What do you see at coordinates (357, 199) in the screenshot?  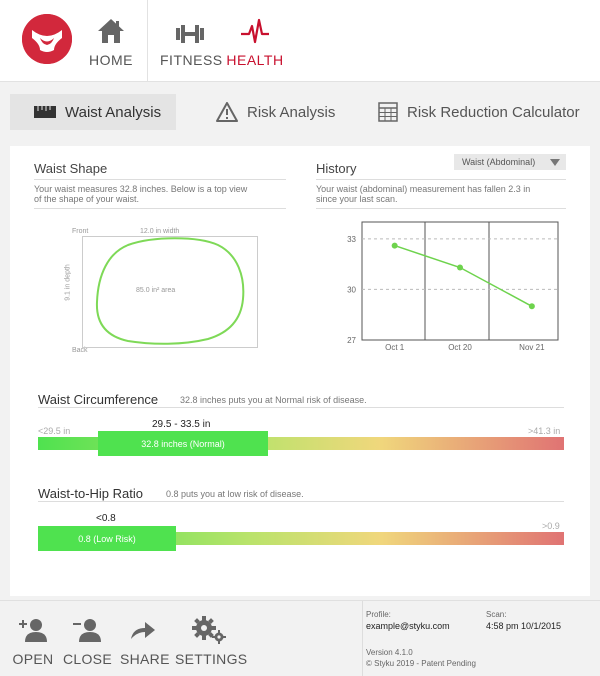 I see `history-desc-line2: since your last scan.` at bounding box center [357, 199].